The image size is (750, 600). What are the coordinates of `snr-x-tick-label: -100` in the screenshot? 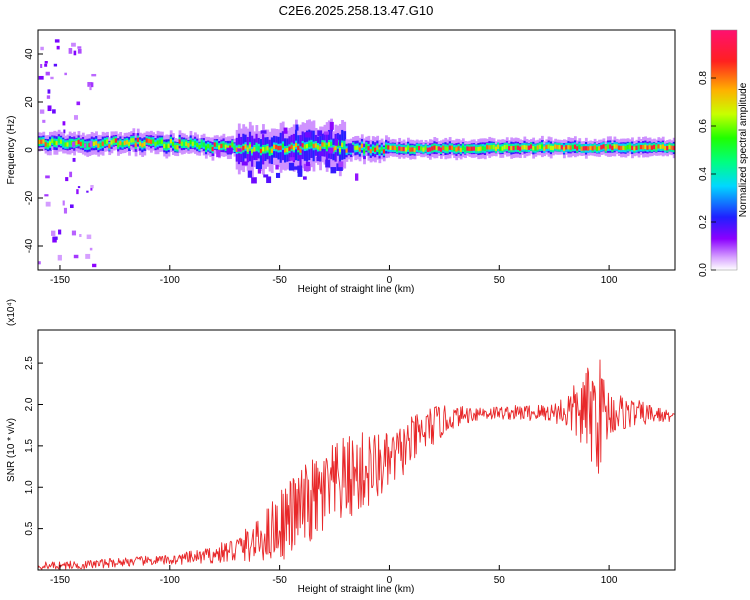 It's located at (170, 580).